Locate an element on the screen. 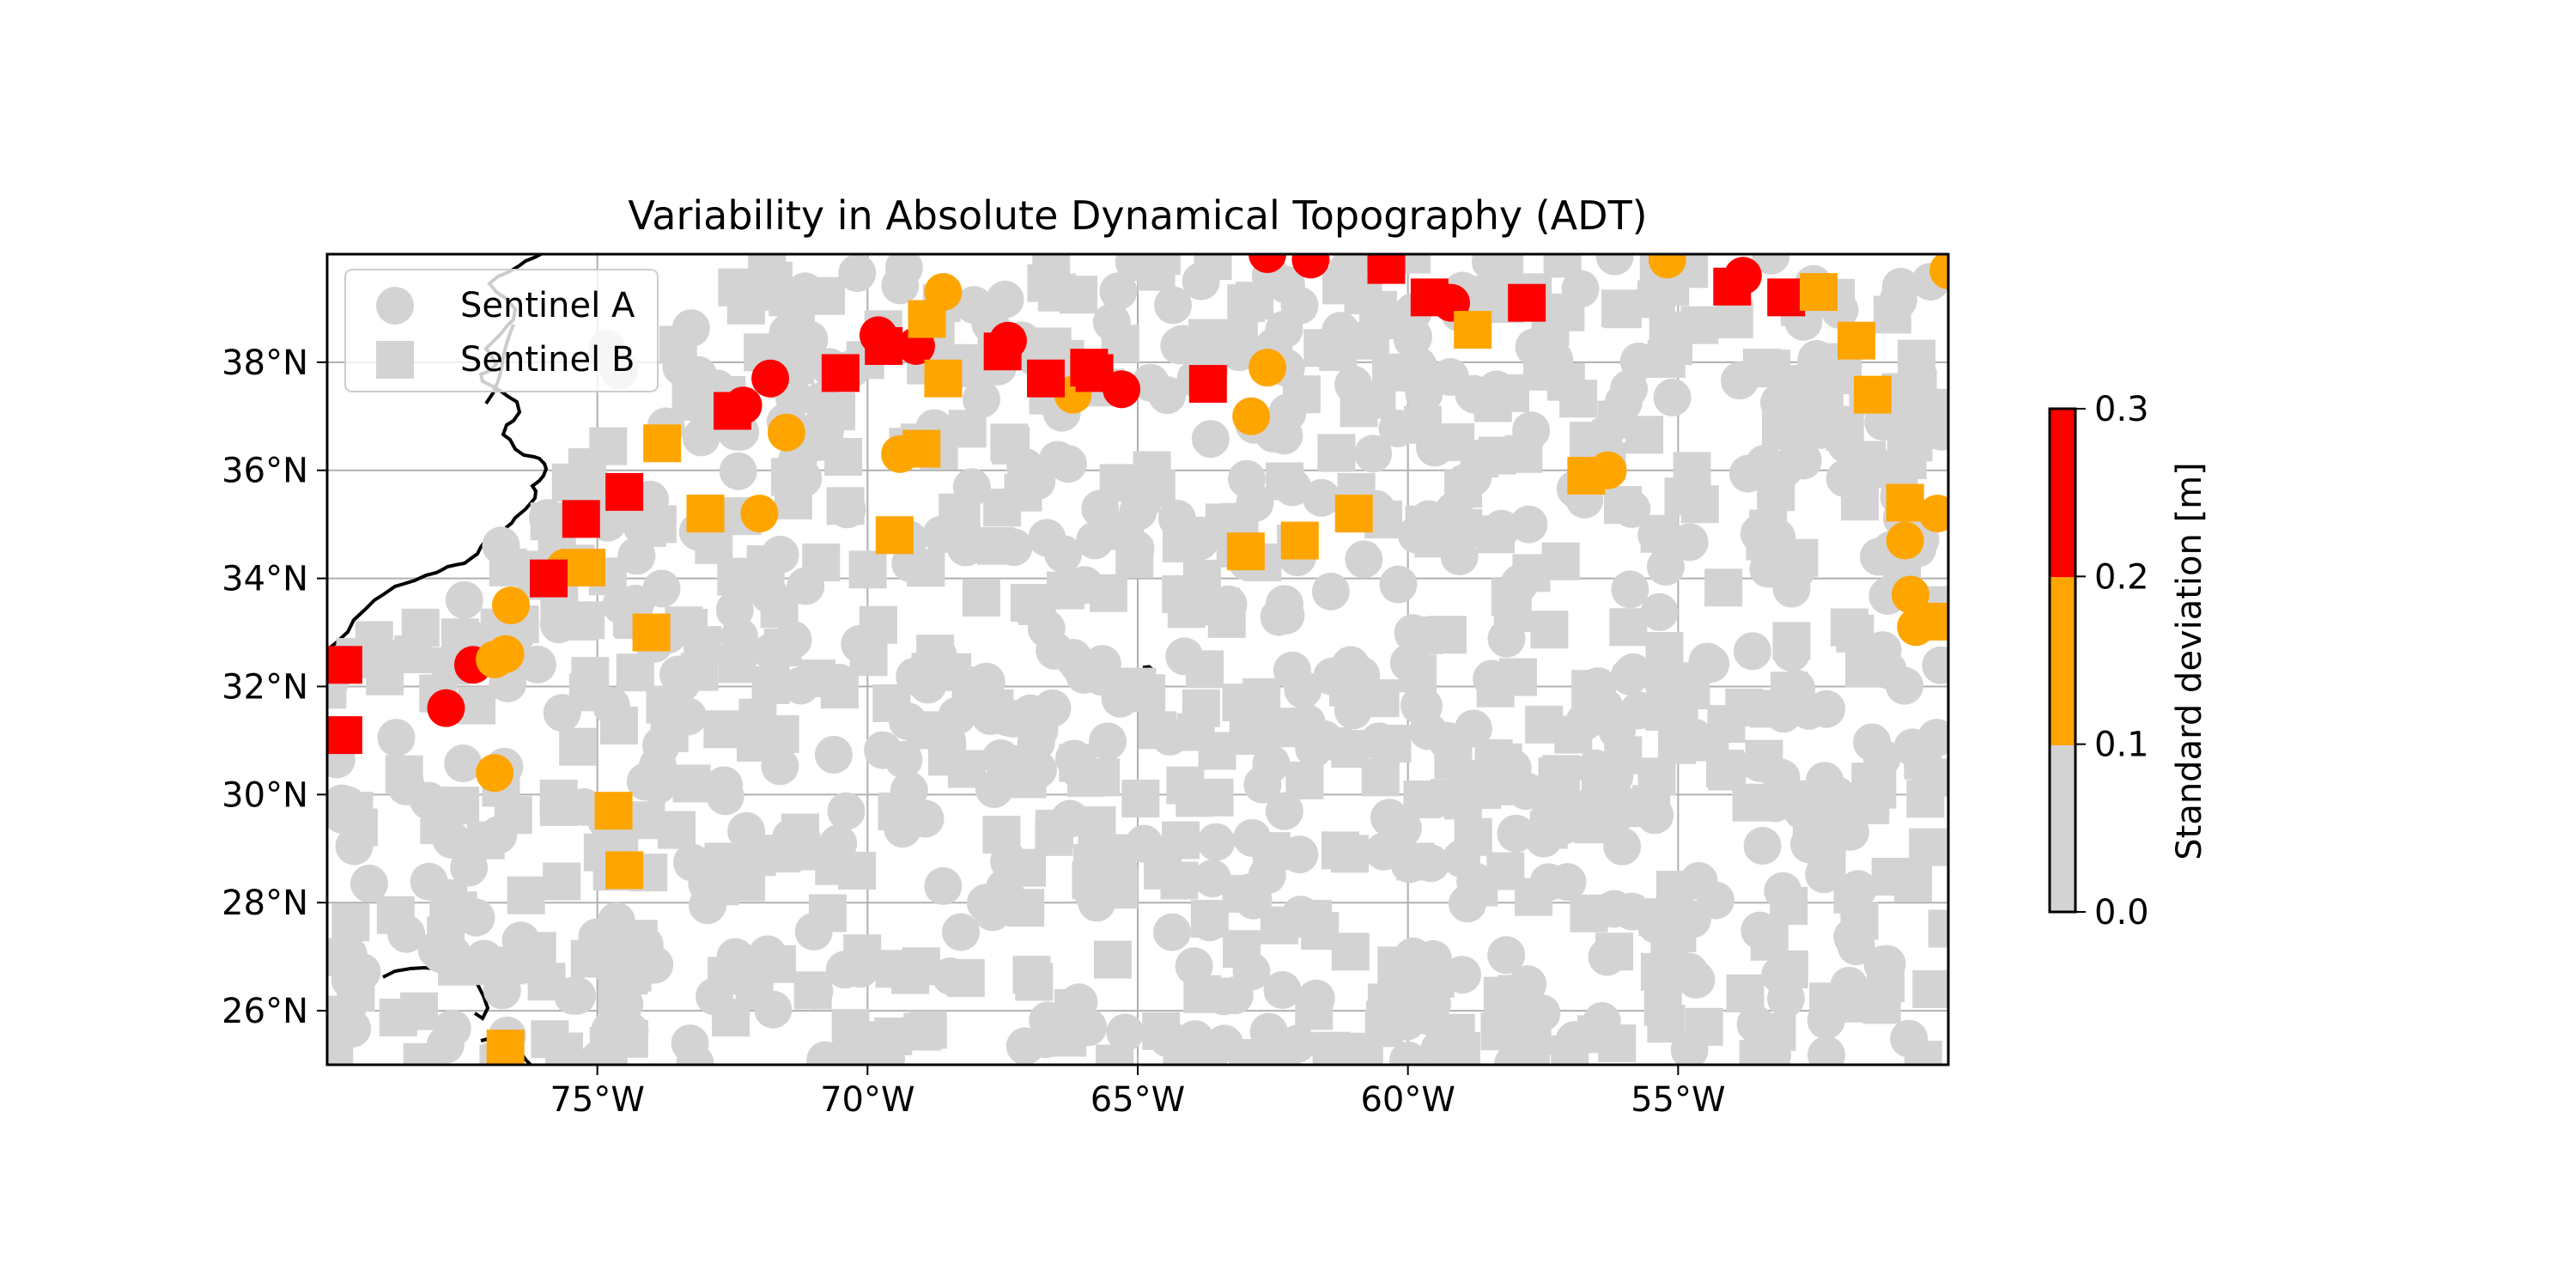  colorbar-segment-low is located at coordinates (2062, 828).